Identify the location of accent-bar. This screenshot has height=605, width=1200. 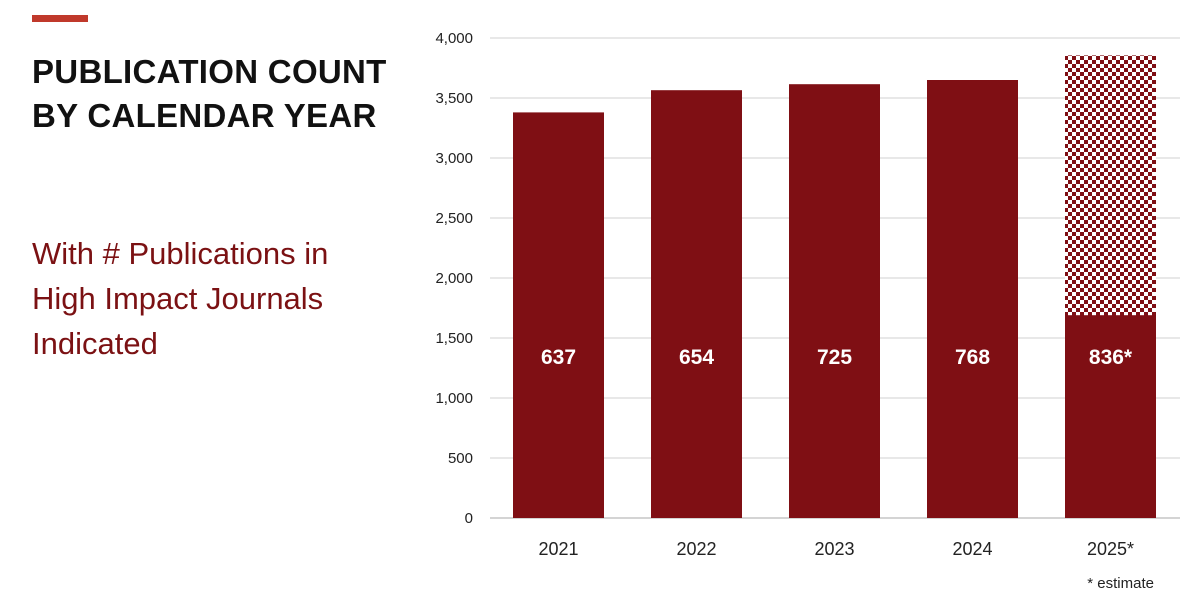
(60, 18).